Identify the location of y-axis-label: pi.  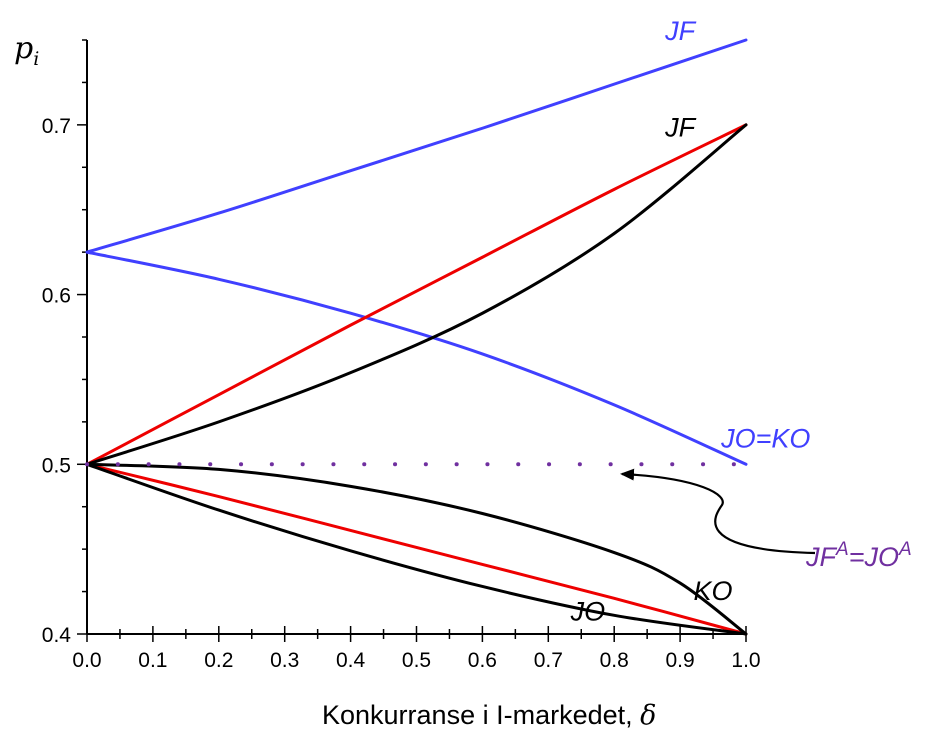
(26, 50).